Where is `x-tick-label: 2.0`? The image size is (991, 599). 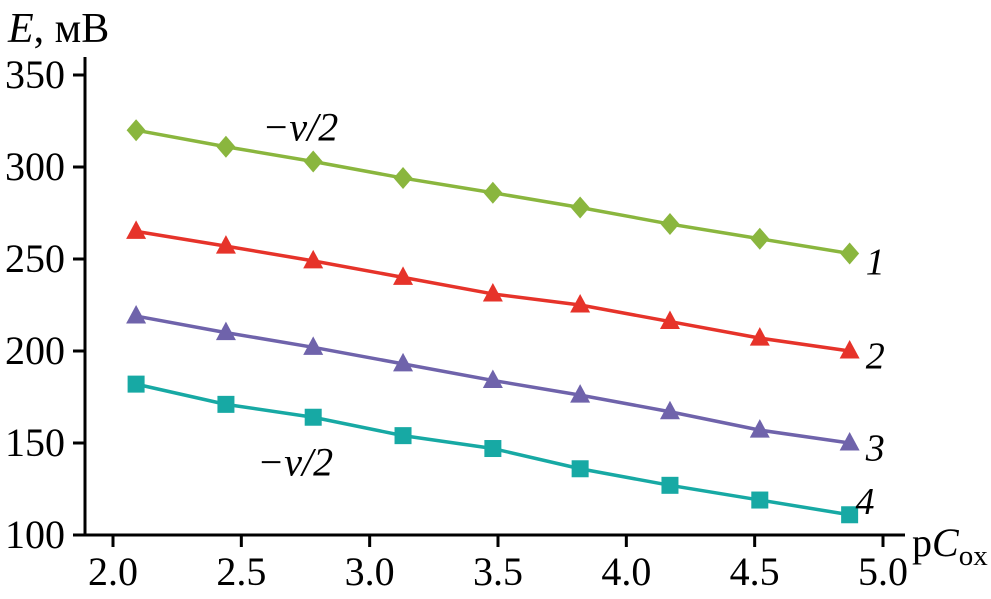 x-tick-label: 2.0 is located at coordinates (113, 571).